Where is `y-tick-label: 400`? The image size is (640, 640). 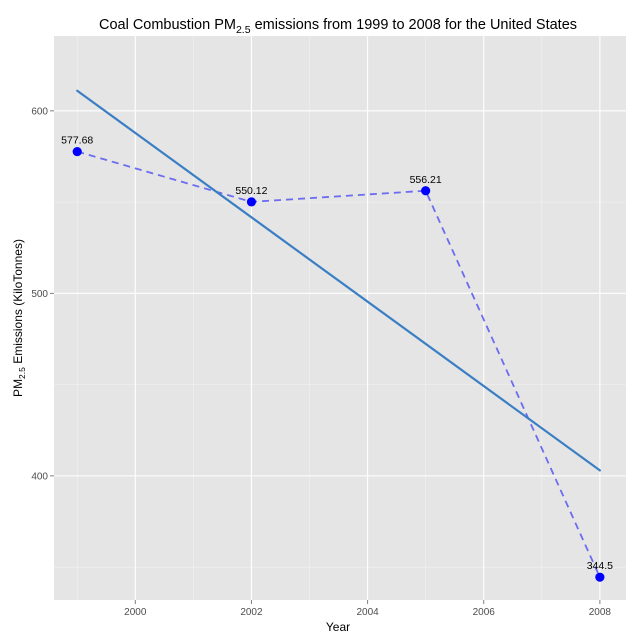 y-tick-label: 400 is located at coordinates (39, 476).